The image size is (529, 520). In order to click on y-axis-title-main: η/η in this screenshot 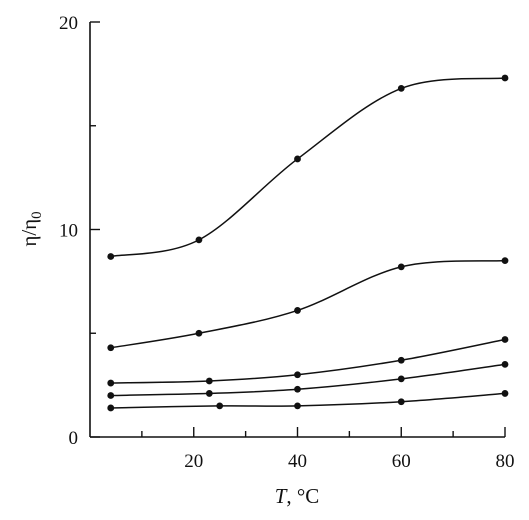, I will do `click(29, 233)`.